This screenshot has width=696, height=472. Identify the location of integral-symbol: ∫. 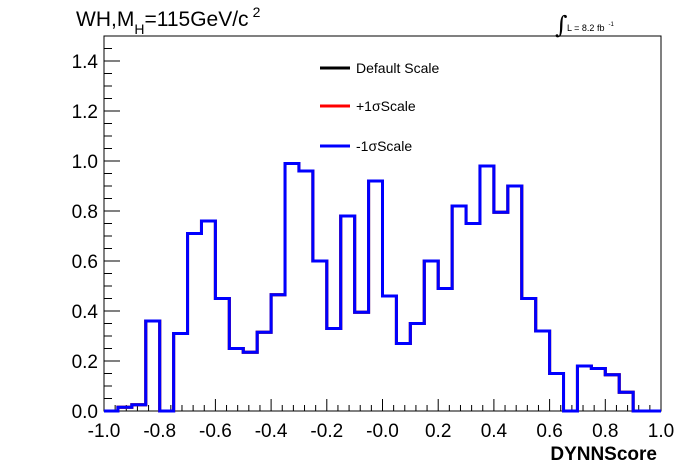
(561, 25).